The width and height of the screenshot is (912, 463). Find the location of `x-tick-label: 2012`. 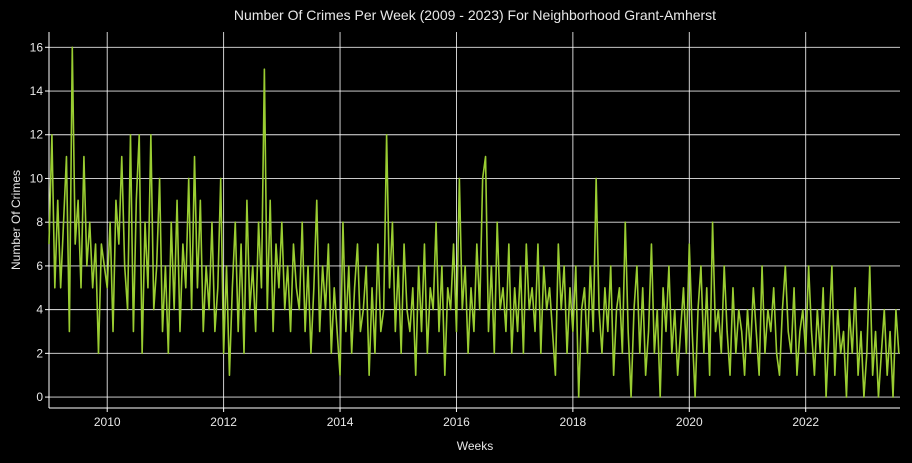

x-tick-label: 2012 is located at coordinates (223, 422).